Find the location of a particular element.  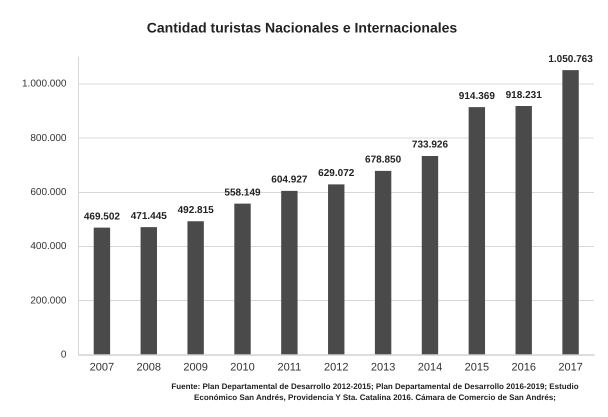

data-label: 492.815 is located at coordinates (196, 210).